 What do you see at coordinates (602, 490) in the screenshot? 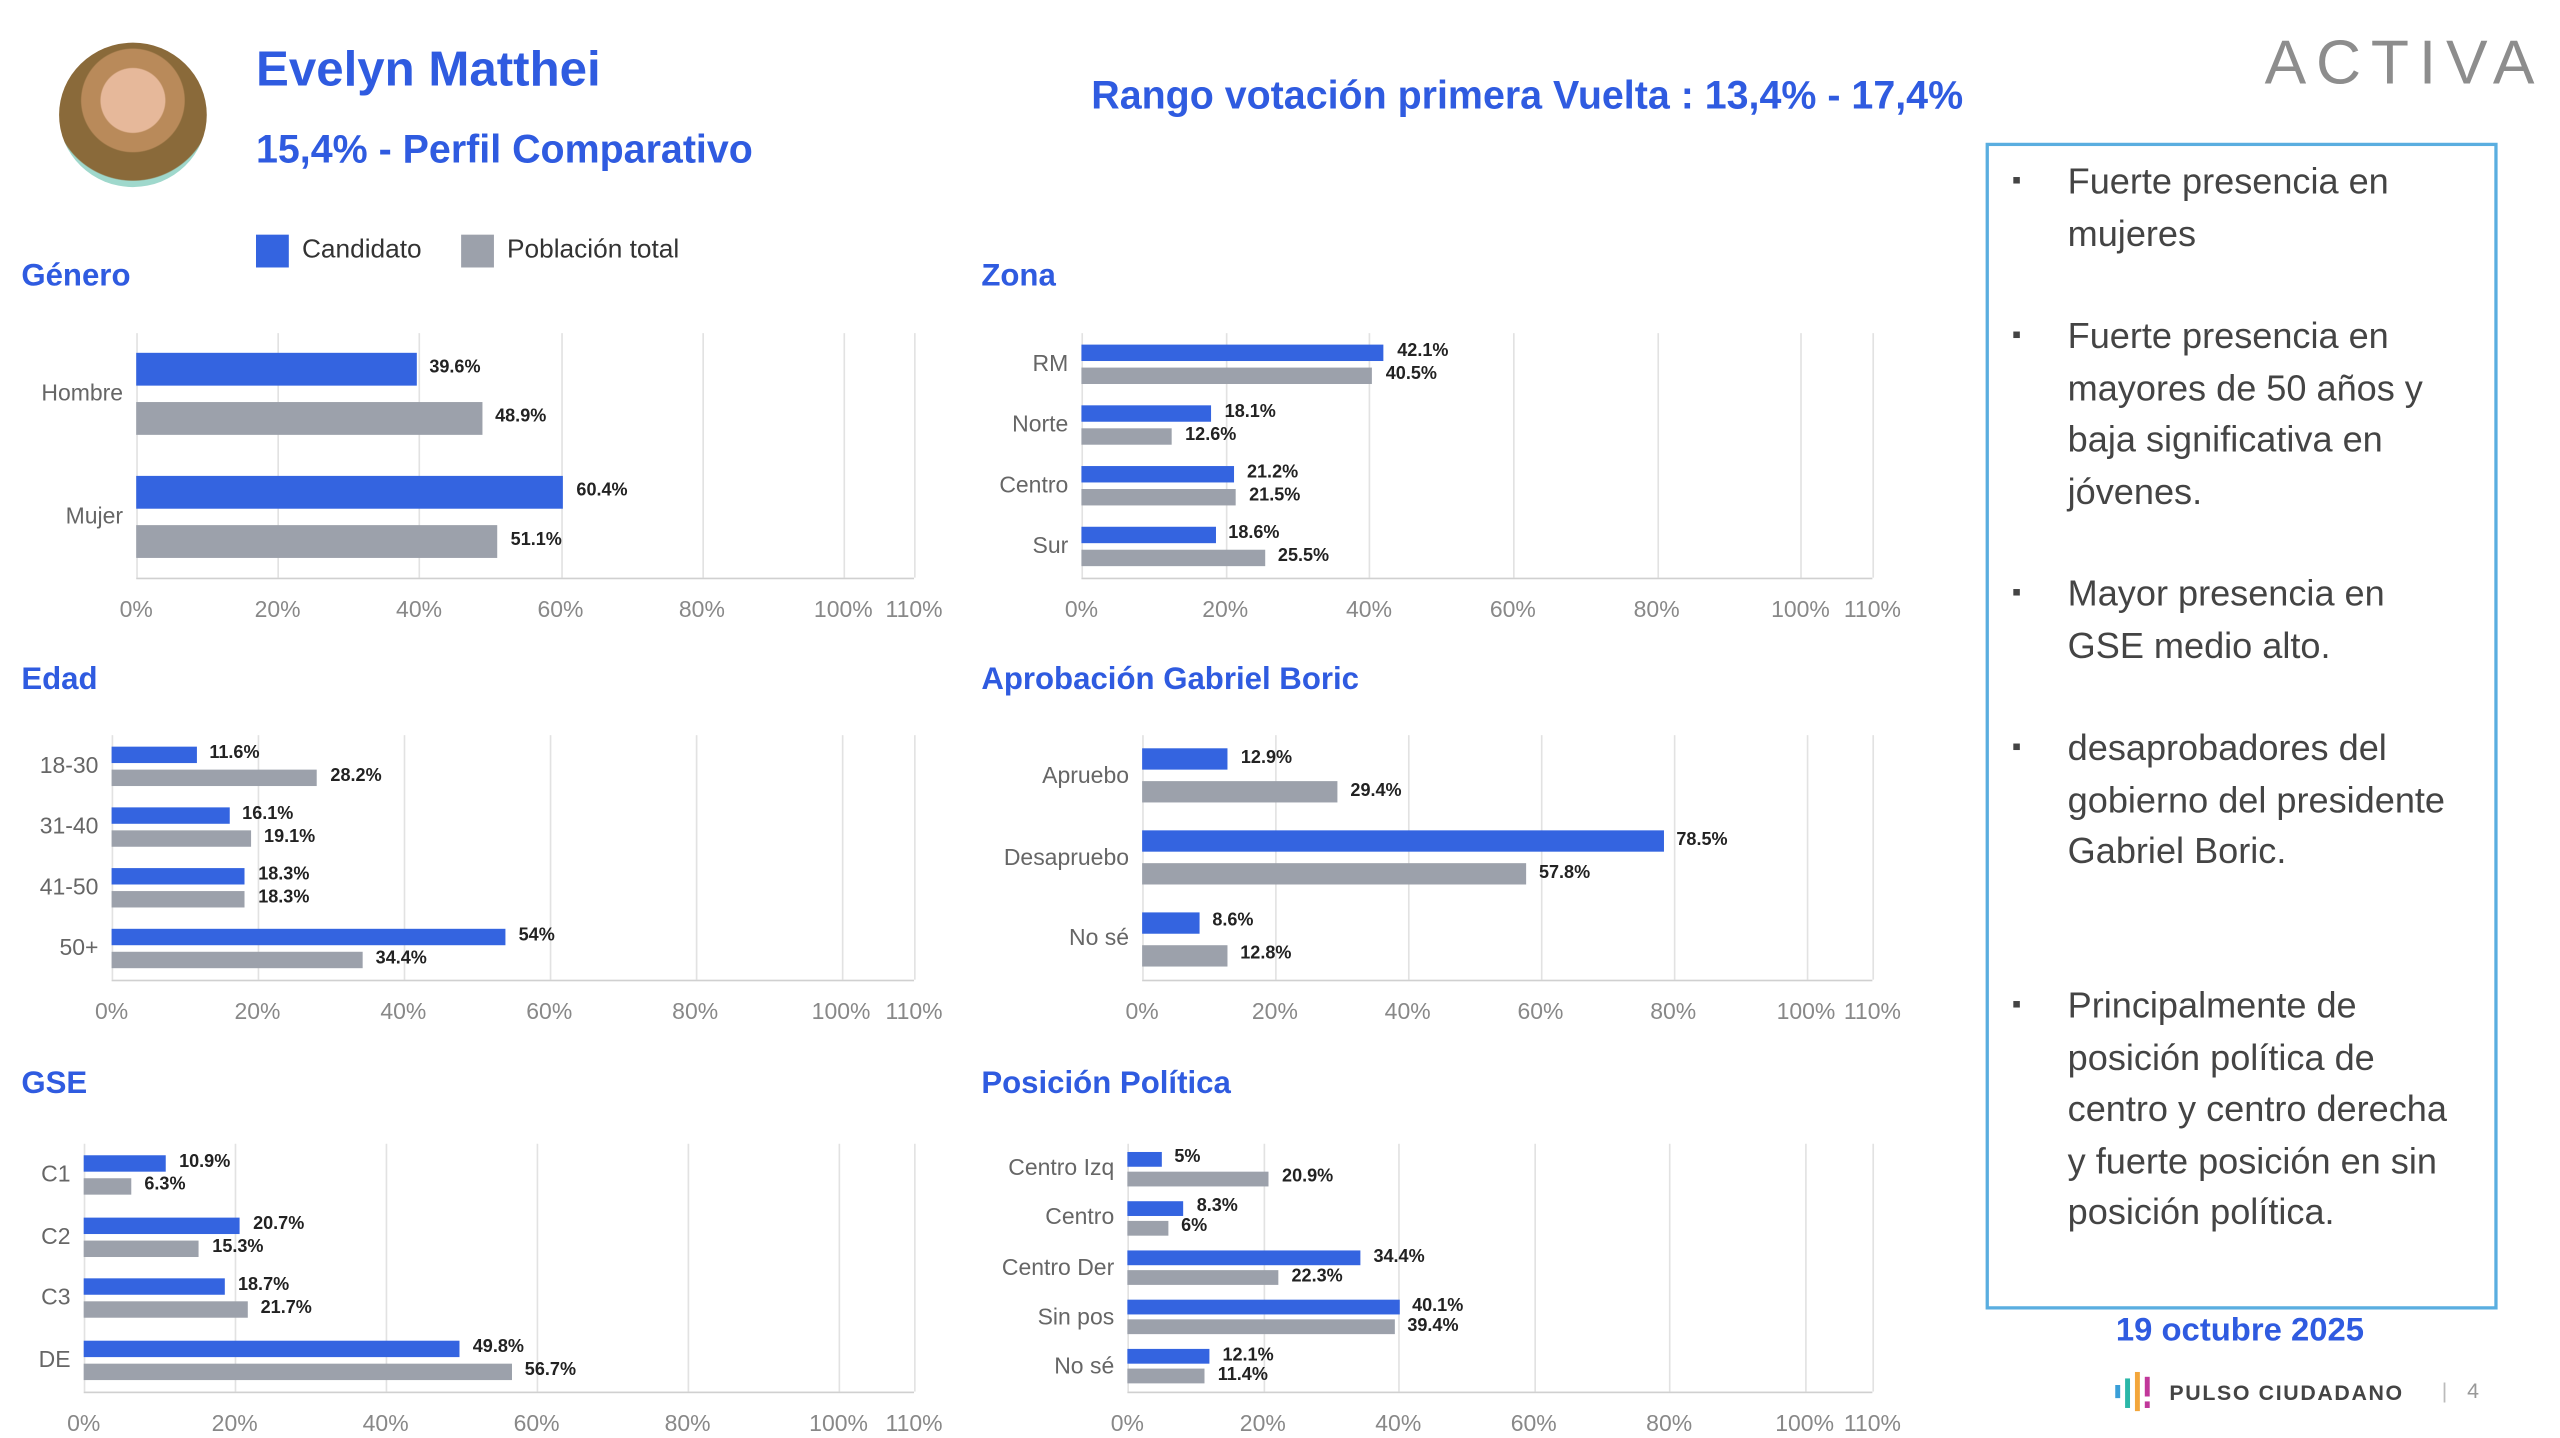
I see `value-label: 60.4%` at bounding box center [602, 490].